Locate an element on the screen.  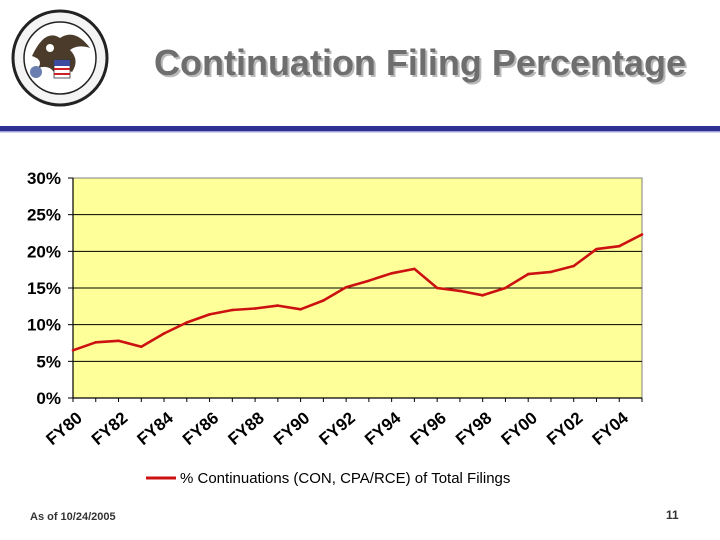
slide-title: Continuation Filing Percentage is located at coordinates (420, 62).